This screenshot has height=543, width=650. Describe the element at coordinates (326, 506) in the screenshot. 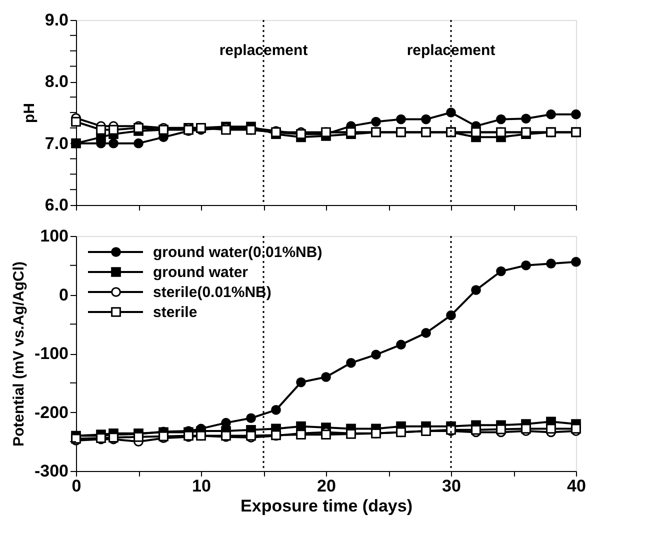

I see `x-axis-title: Exposure time (days)` at that location.